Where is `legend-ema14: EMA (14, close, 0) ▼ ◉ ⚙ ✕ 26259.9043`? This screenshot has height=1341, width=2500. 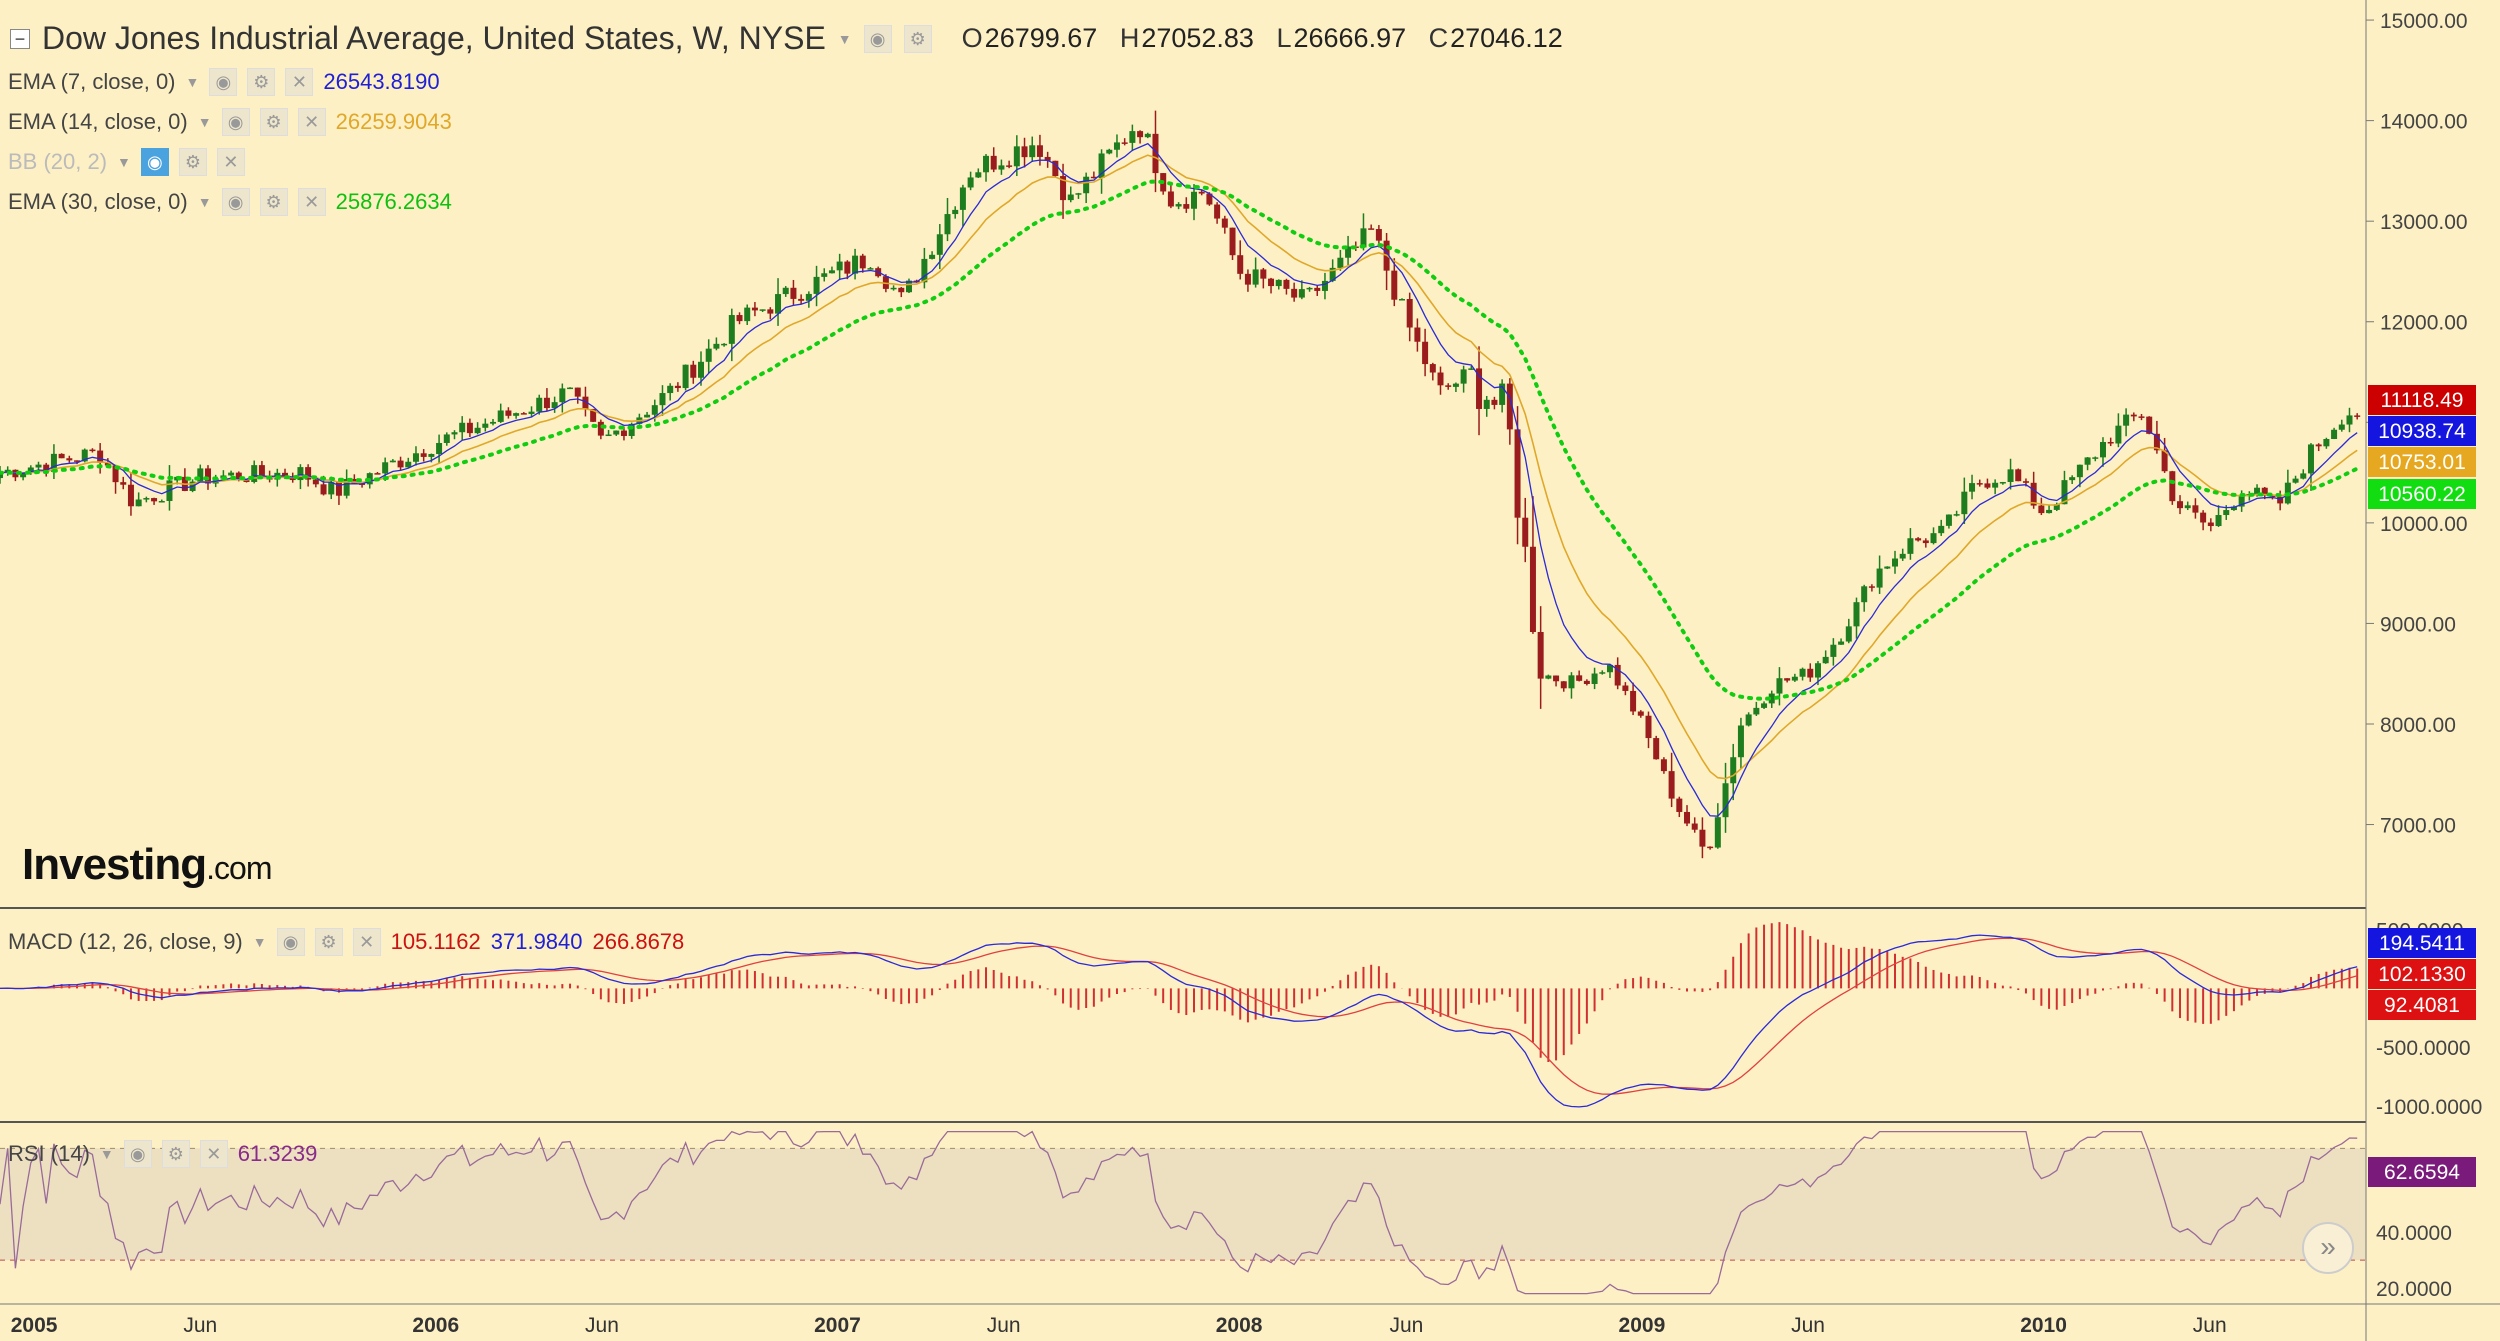 legend-ema14: EMA (14, close, 0) ▼ ◉ ⚙ ✕ 26259.9043 is located at coordinates (230, 122).